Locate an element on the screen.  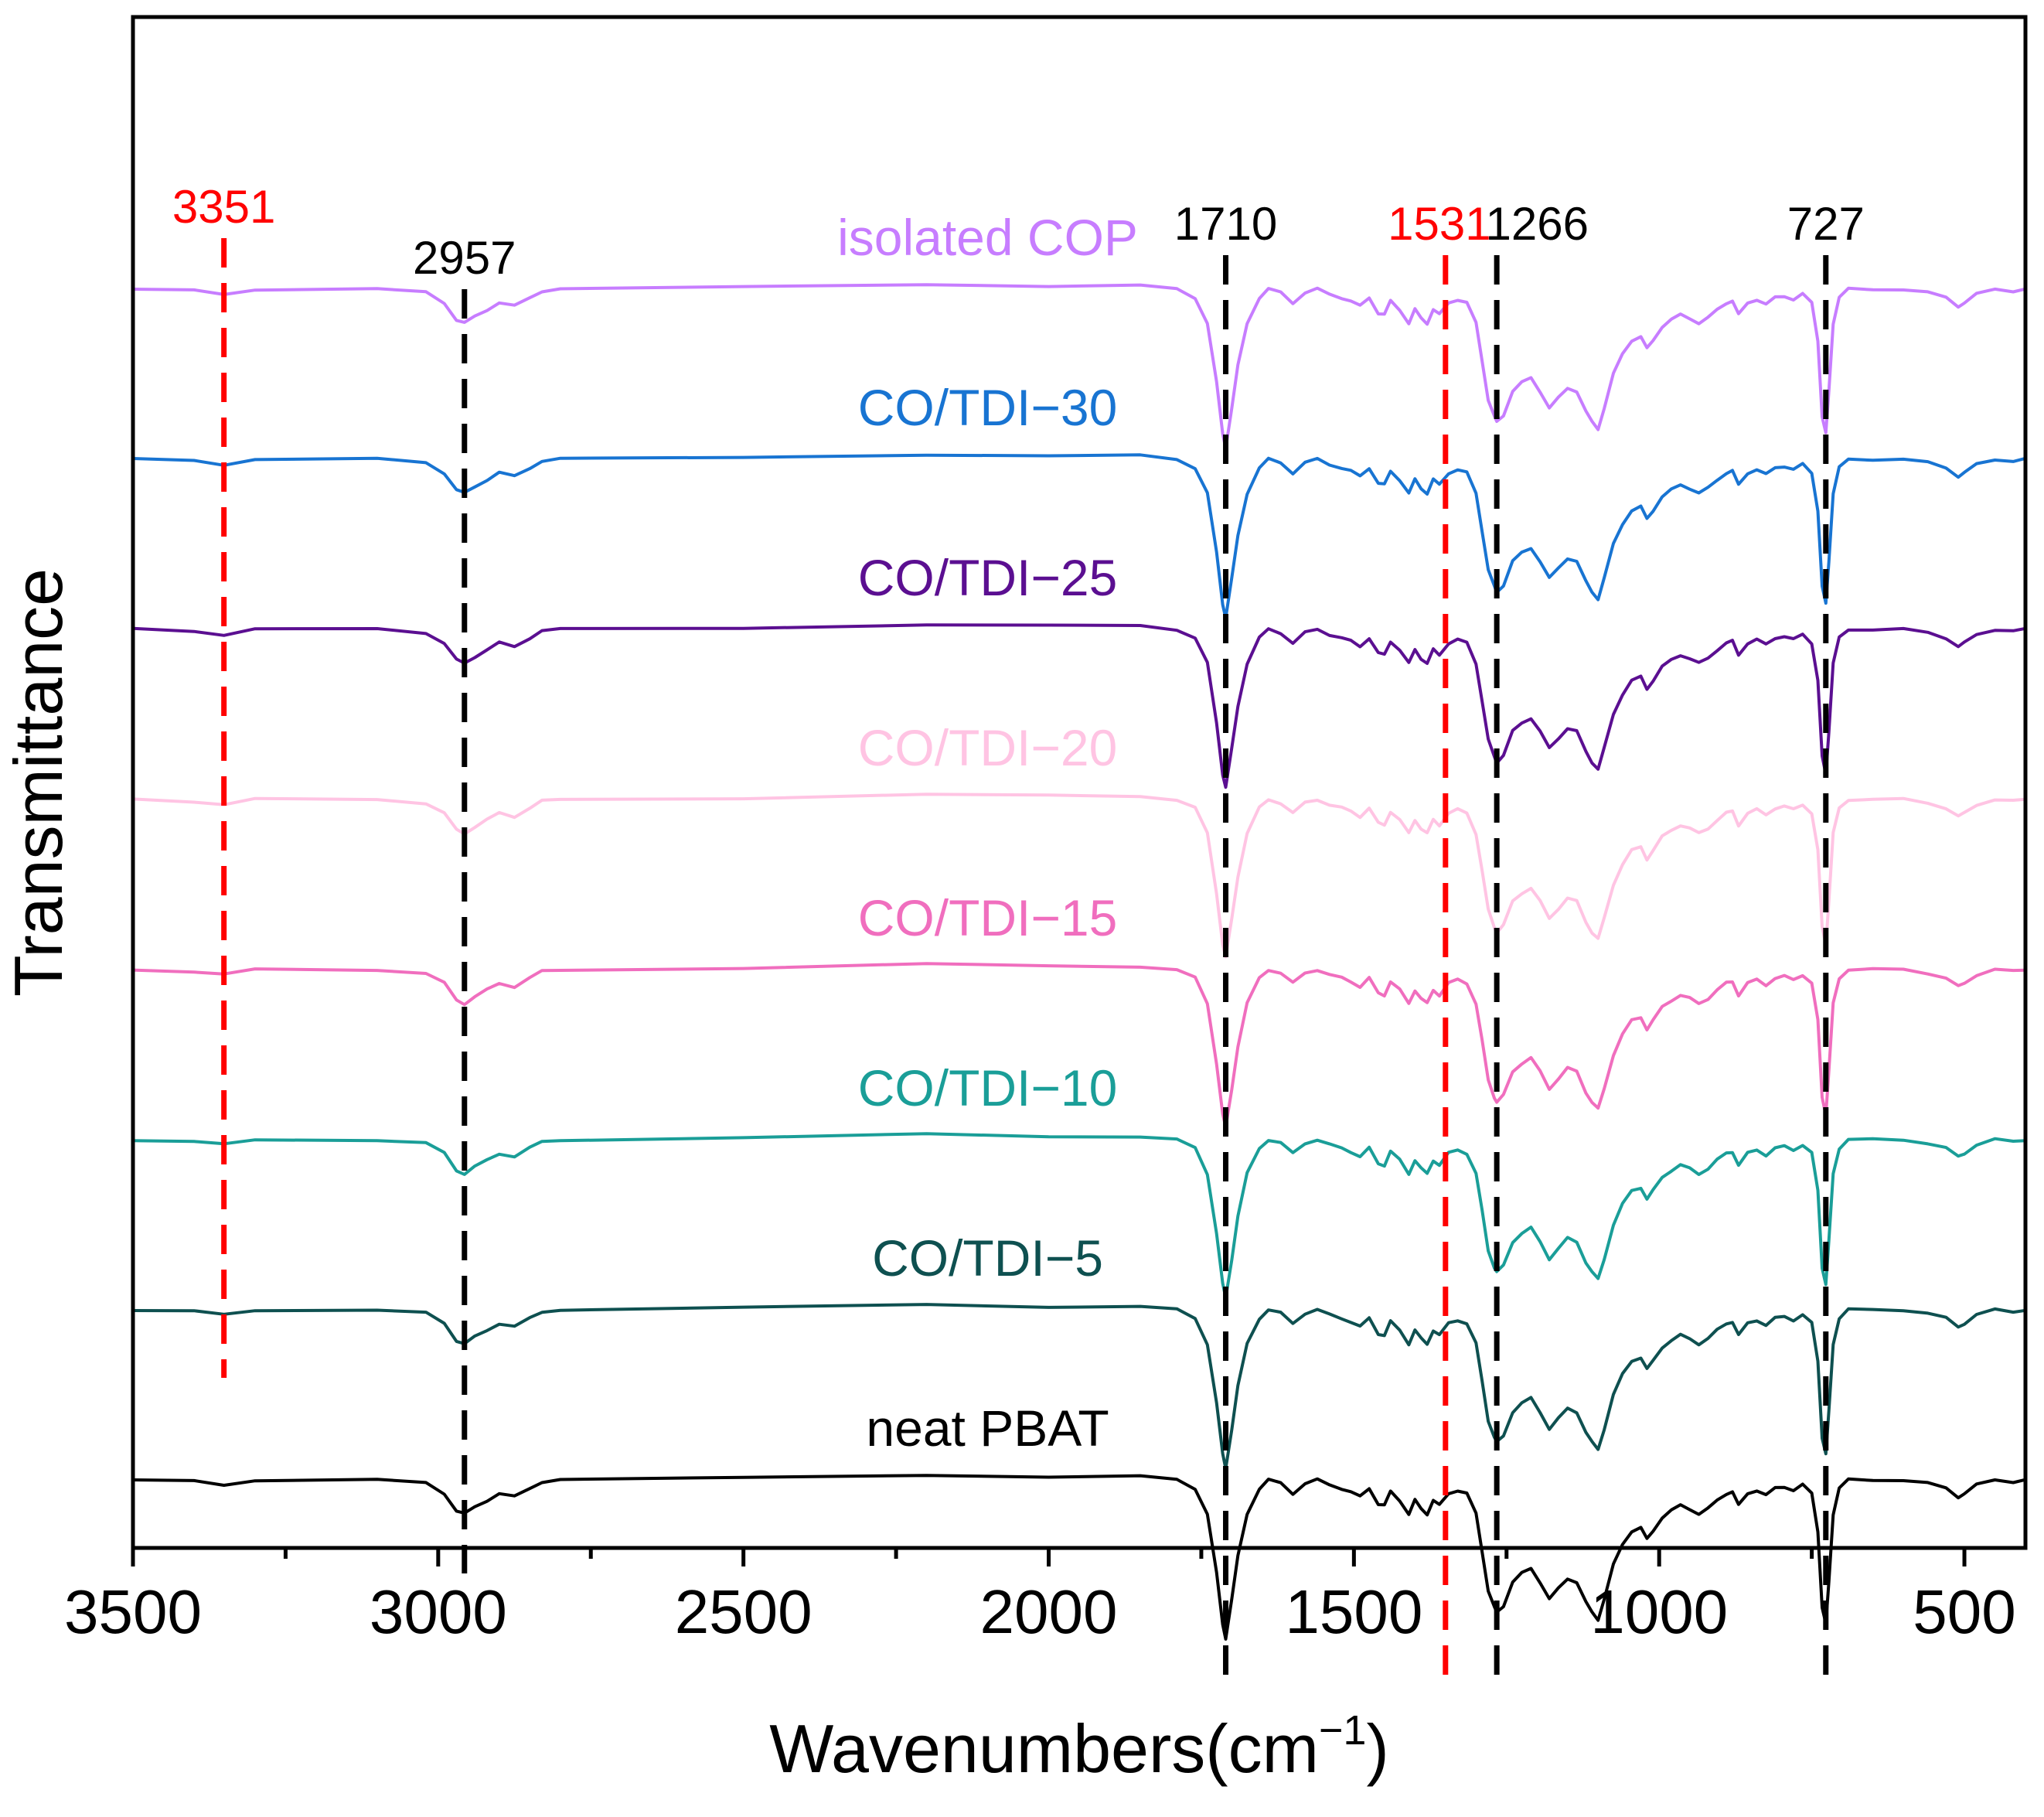
x-axis-label-superscript: −1 is located at coordinates (1343, 1730).